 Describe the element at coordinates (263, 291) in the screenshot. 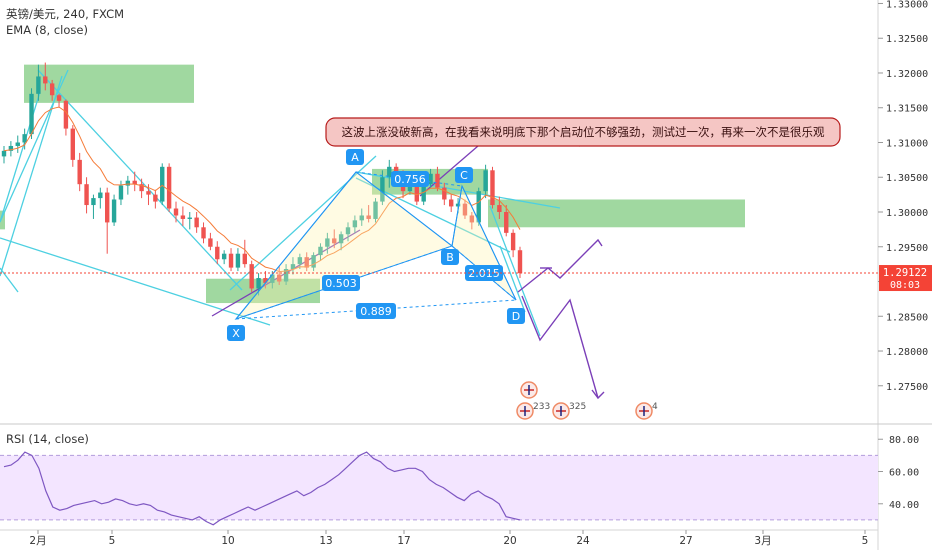

I see `demand-zone-bottom` at that location.